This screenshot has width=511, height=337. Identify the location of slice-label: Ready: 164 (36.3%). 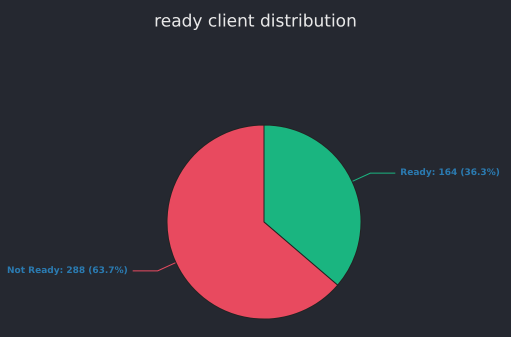
(450, 173).